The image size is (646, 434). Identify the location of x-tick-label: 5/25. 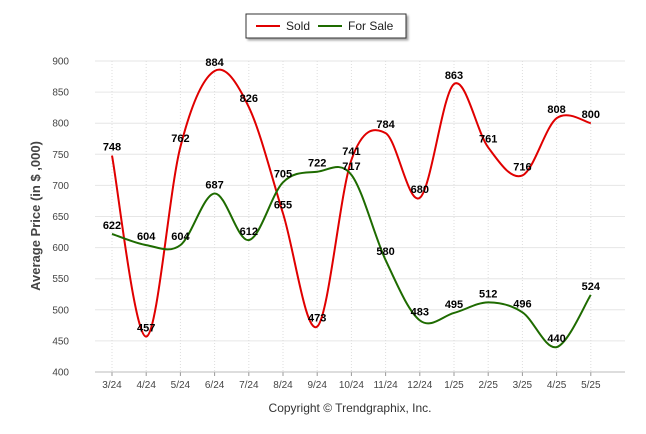
(591, 385).